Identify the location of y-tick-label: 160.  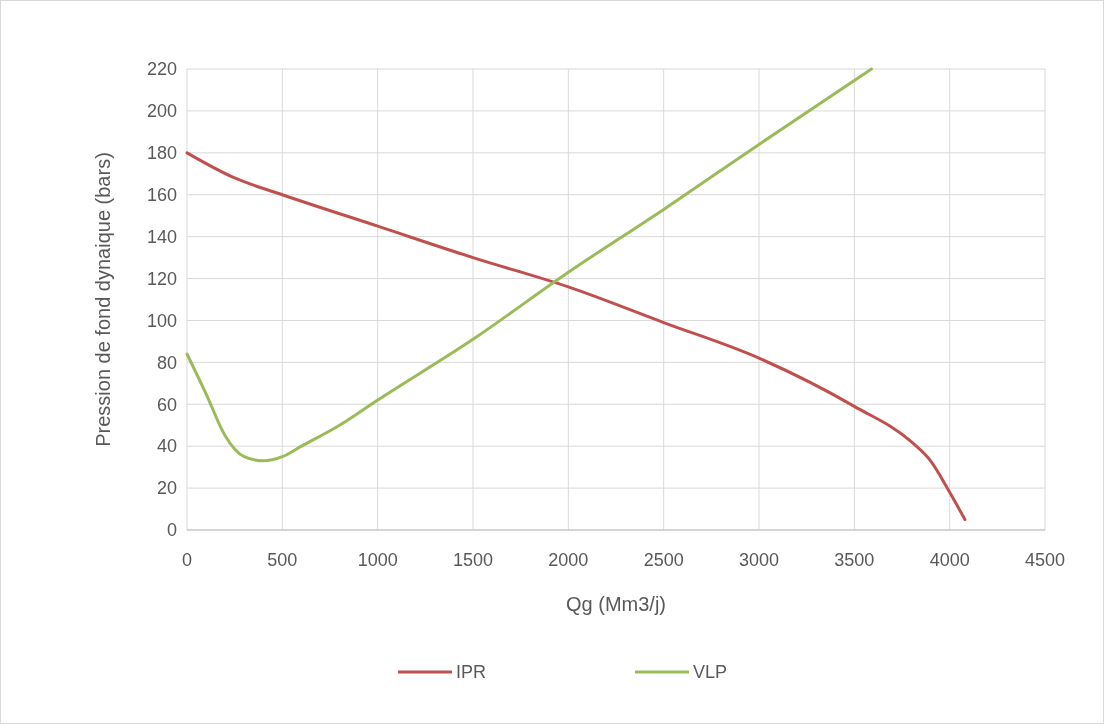
(161, 195).